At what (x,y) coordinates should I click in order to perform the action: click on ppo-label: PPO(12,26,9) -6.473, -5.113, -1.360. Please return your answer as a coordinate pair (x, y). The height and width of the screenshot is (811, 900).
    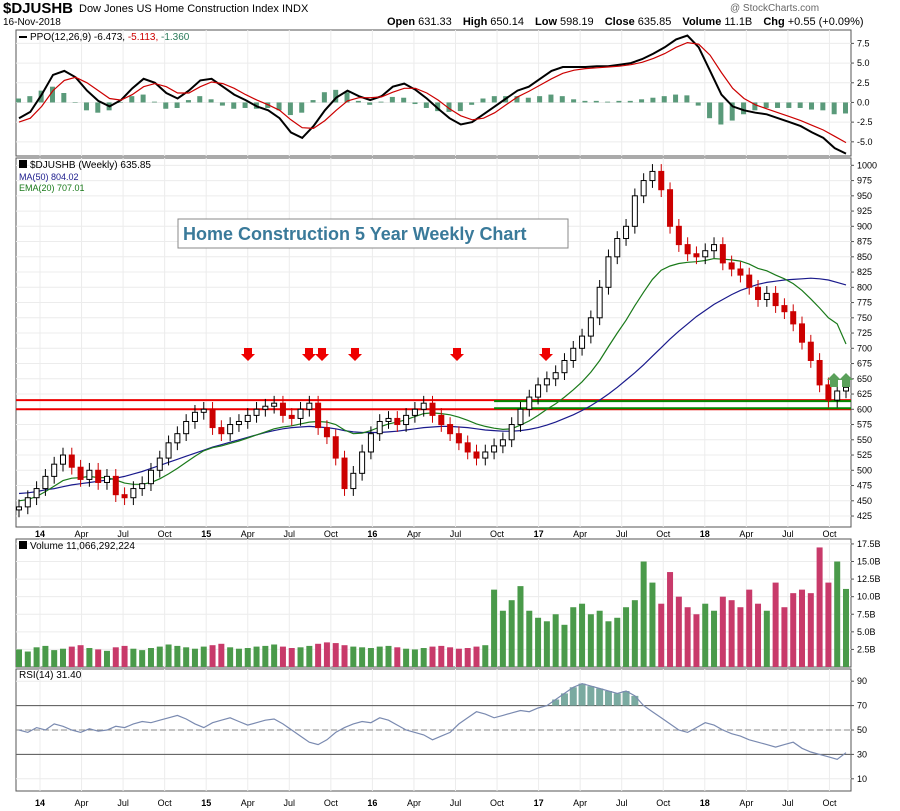
    Looking at the image, I should click on (110, 37).